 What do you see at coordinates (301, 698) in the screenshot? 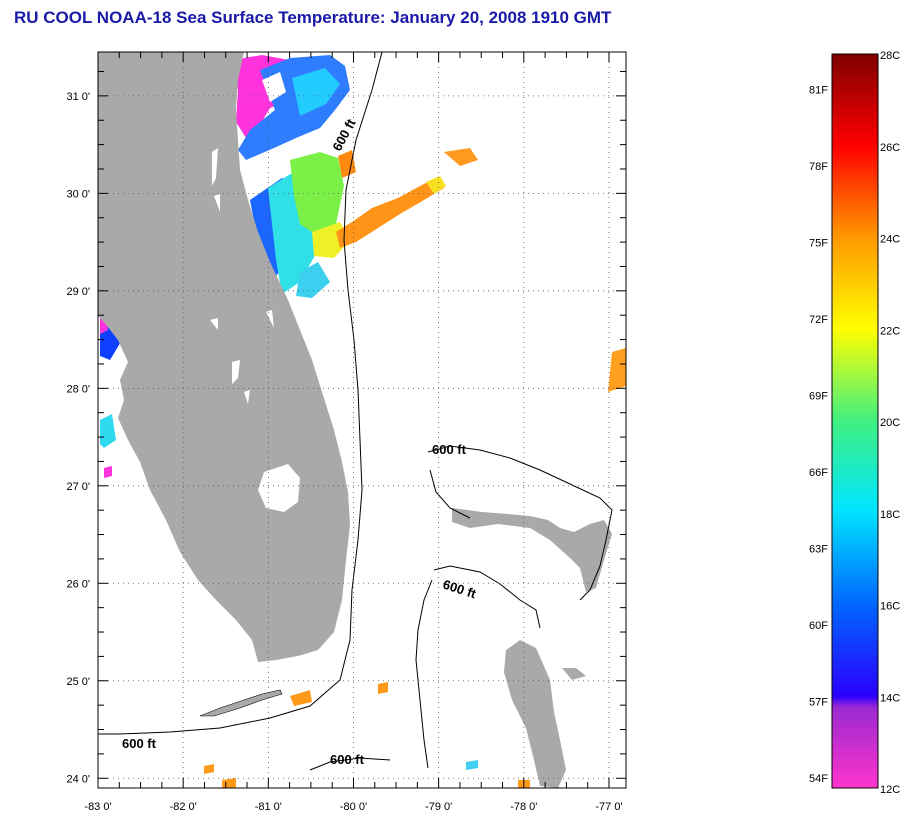
I see `sst-patch-orange-keys` at bounding box center [301, 698].